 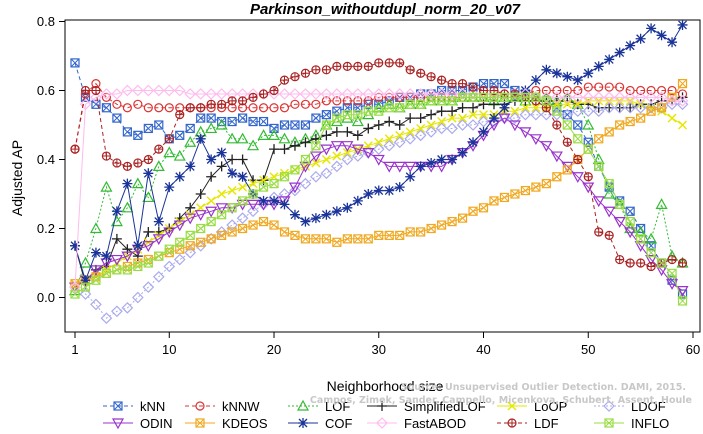 I want to click on legend-item-cof: COF, so click(x=320, y=423).